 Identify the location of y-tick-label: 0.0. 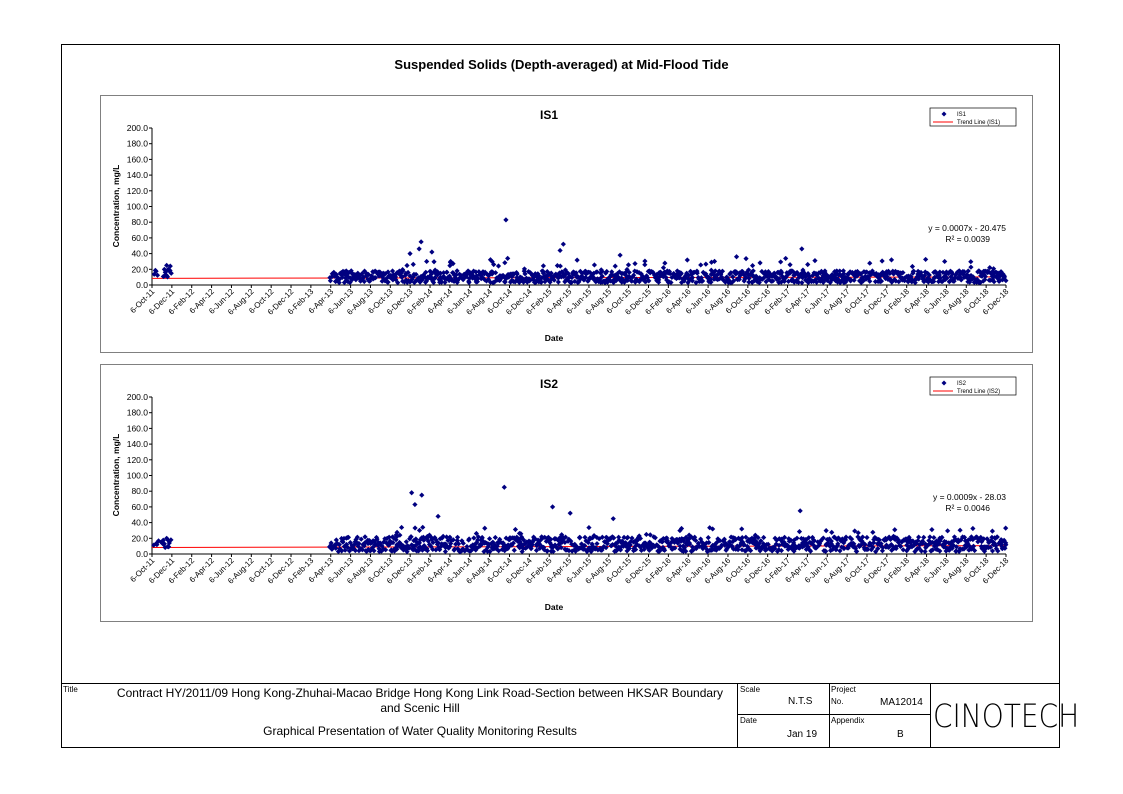
(142, 285).